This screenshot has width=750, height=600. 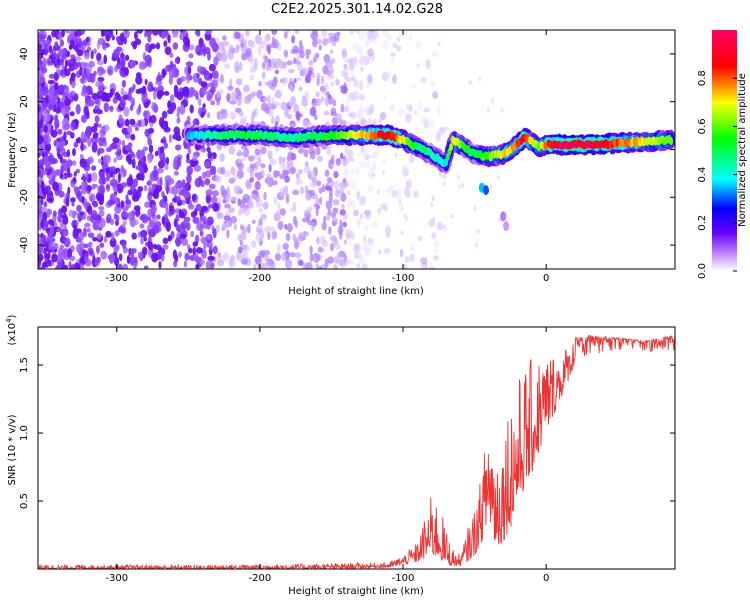 What do you see at coordinates (671, 141) in the screenshot?
I see `spectrogram-ridge-core` at bounding box center [671, 141].